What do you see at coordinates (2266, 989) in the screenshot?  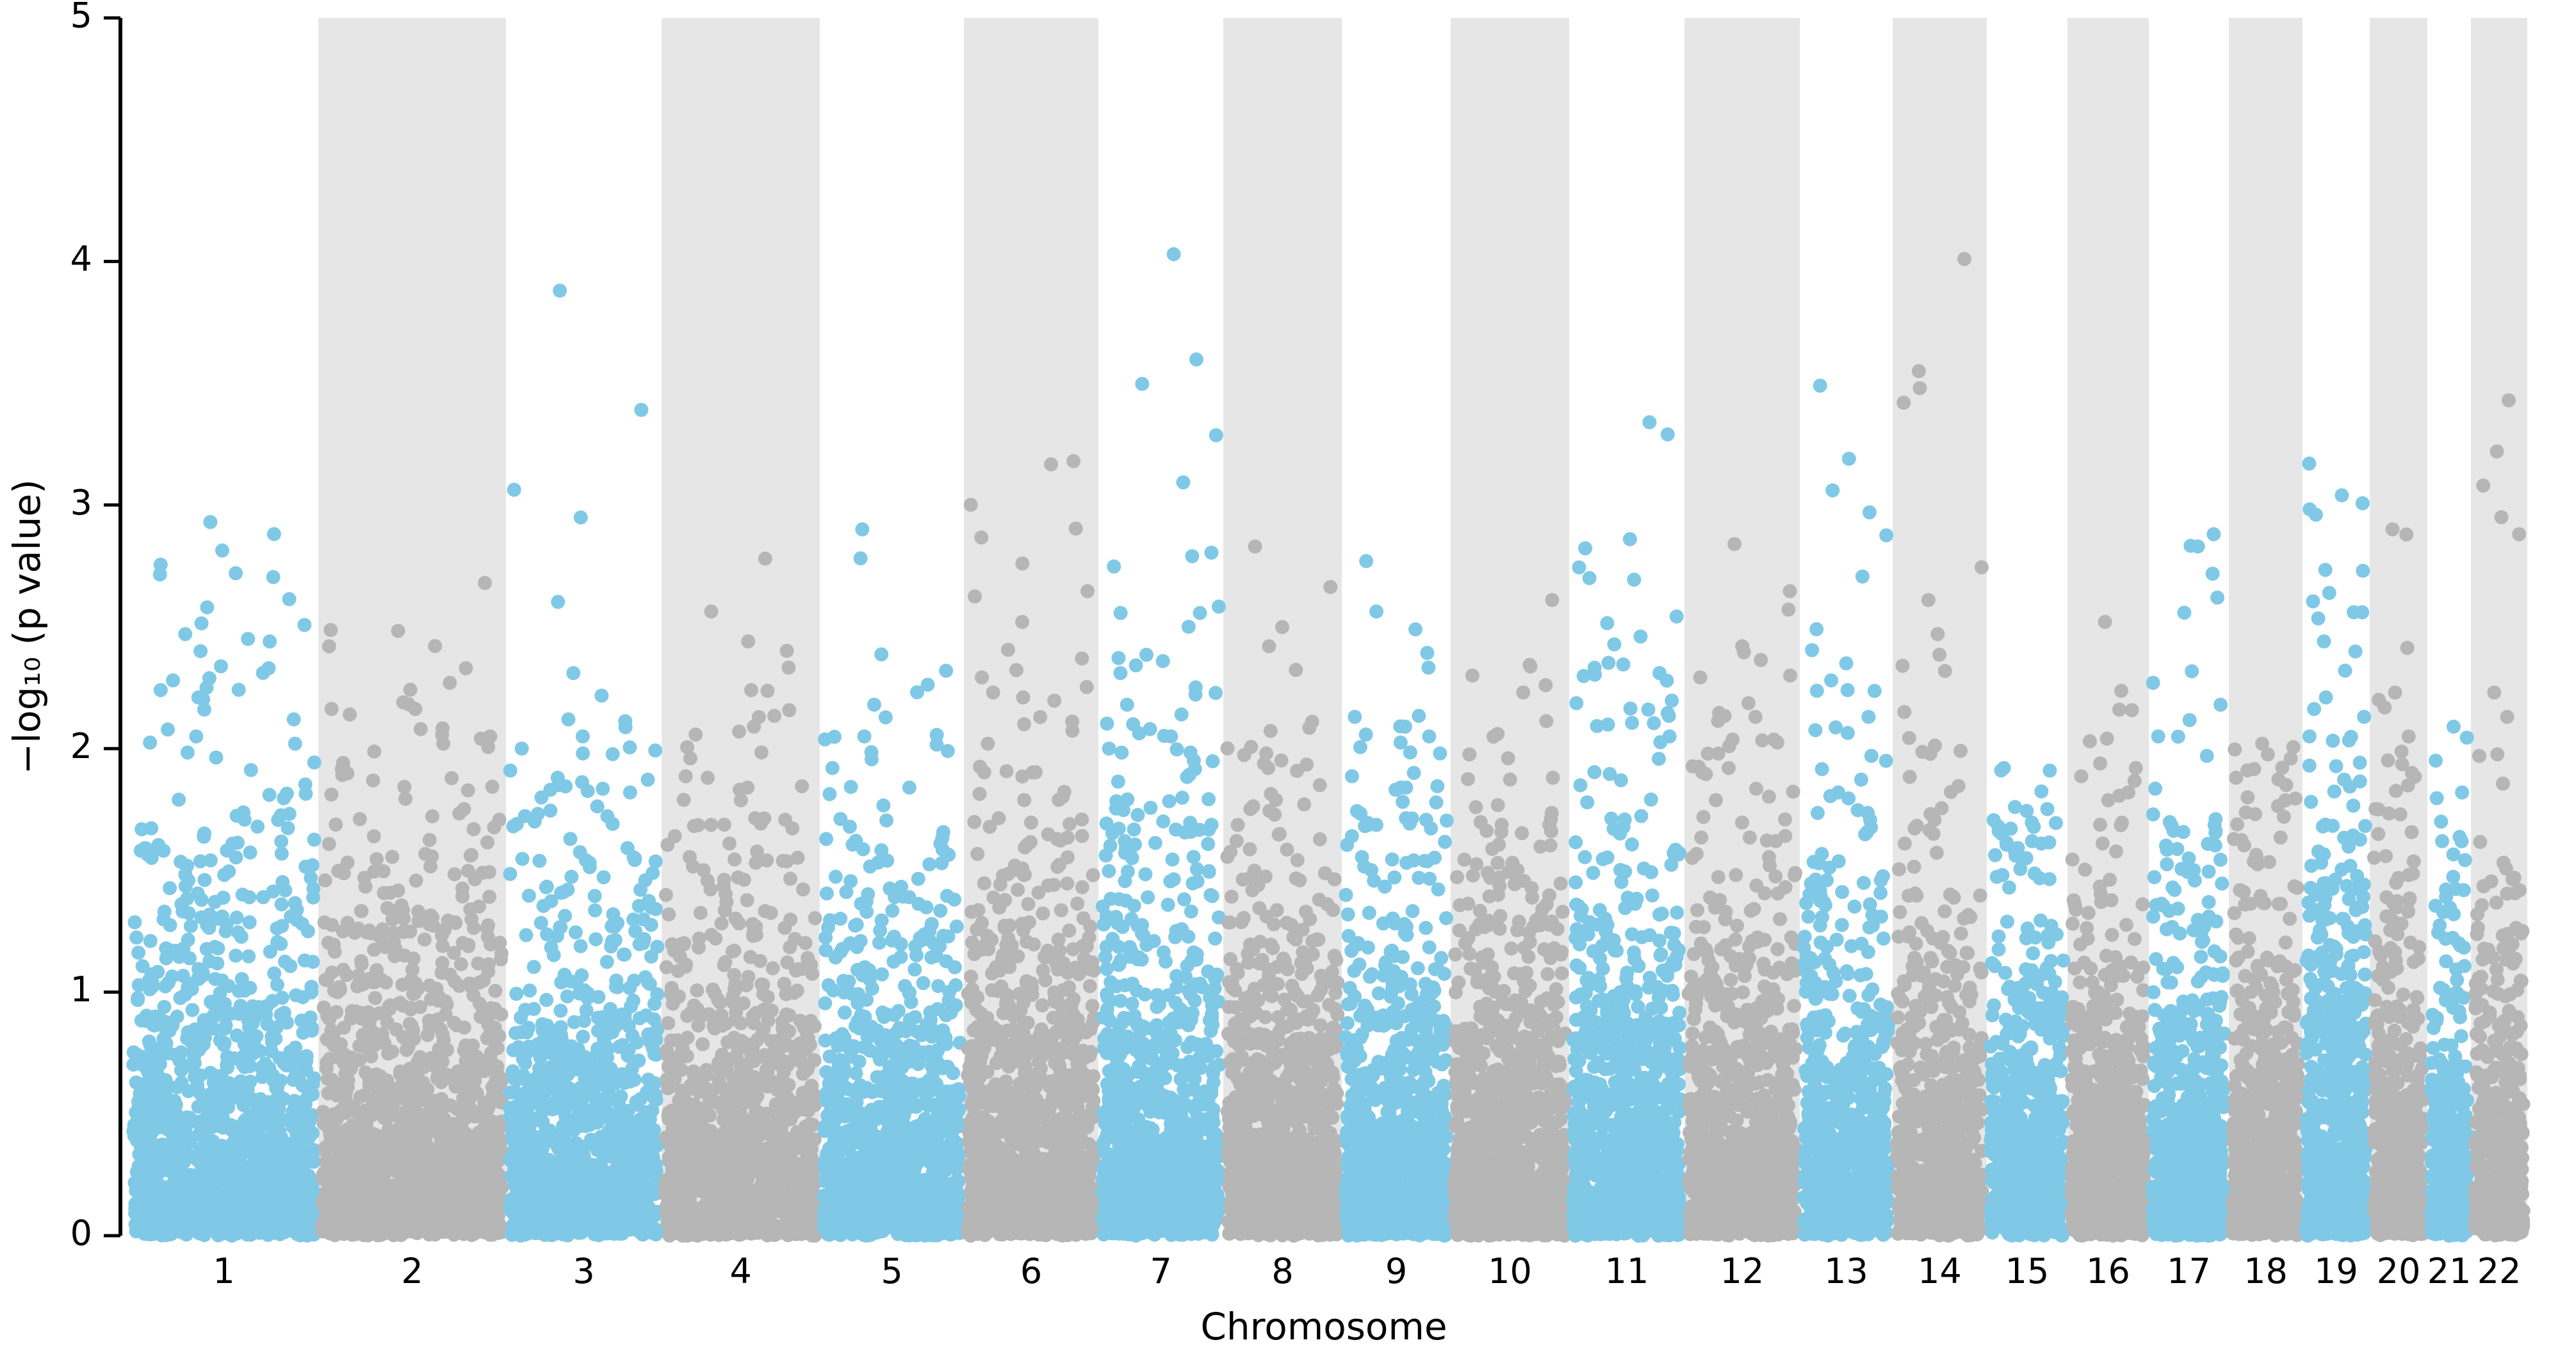 I see `points-chr18` at bounding box center [2266, 989].